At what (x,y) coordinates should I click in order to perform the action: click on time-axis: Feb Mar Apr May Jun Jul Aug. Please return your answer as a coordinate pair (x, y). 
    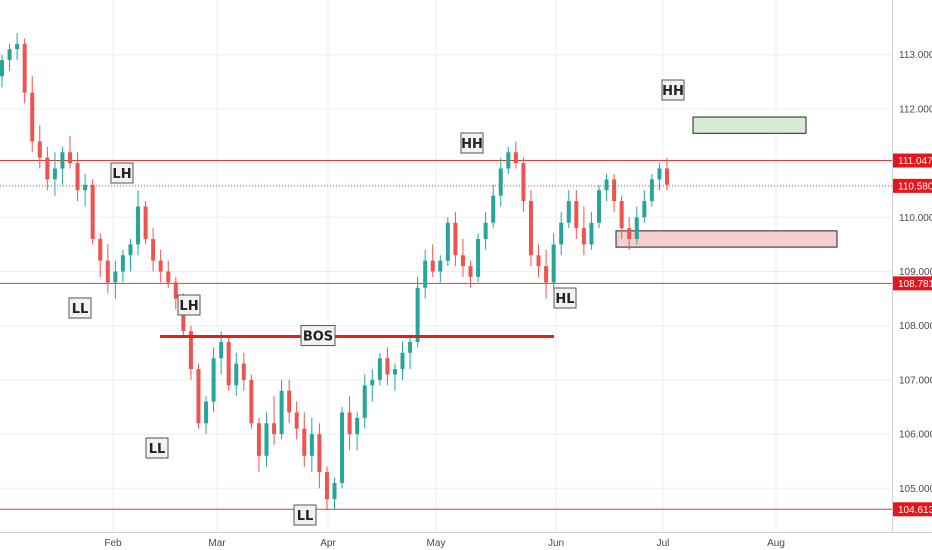
    Looking at the image, I should click on (444, 543).